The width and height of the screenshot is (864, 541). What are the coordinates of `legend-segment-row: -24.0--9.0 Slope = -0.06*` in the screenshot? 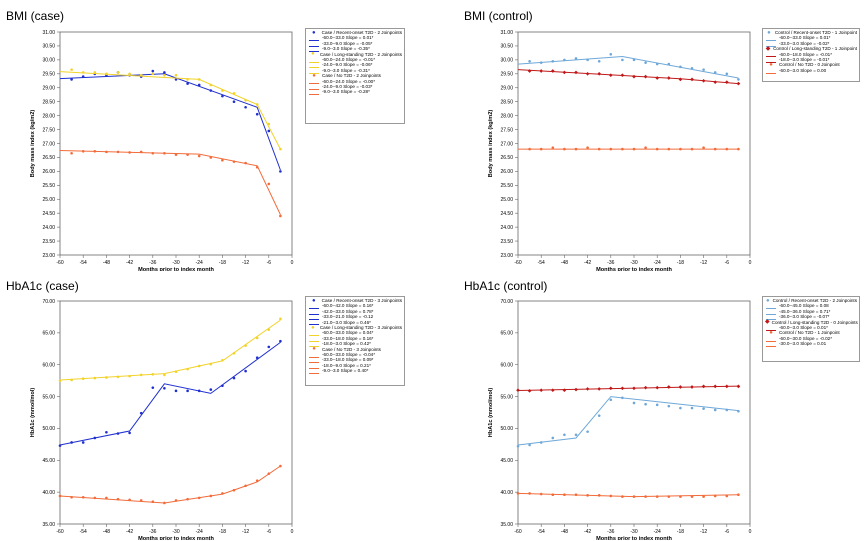 It's located at (355, 65).